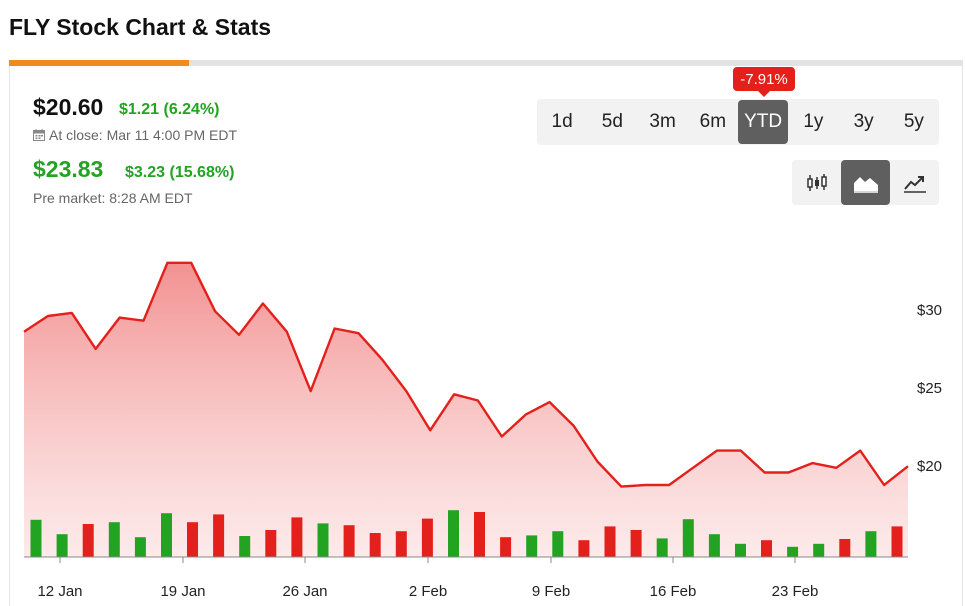  Describe the element at coordinates (713, 121) in the screenshot. I see `range-6m-button: 6m` at that location.